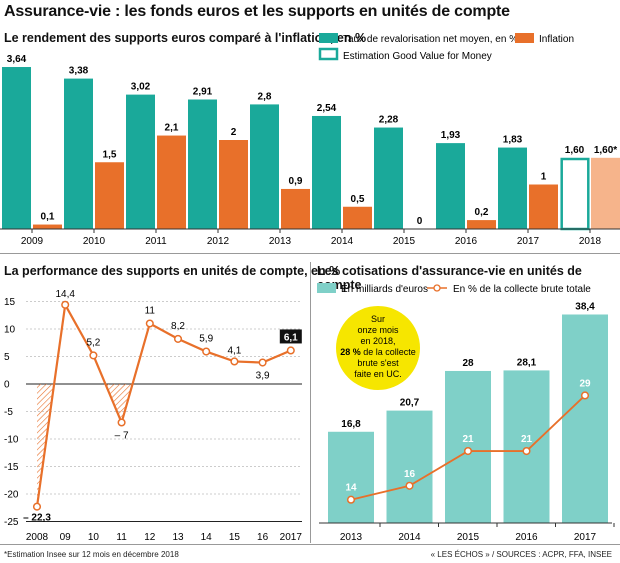 The image size is (620, 563). Describe the element at coordinates (218, 241) in the screenshot. I see `xtick-2012: 2012` at that location.